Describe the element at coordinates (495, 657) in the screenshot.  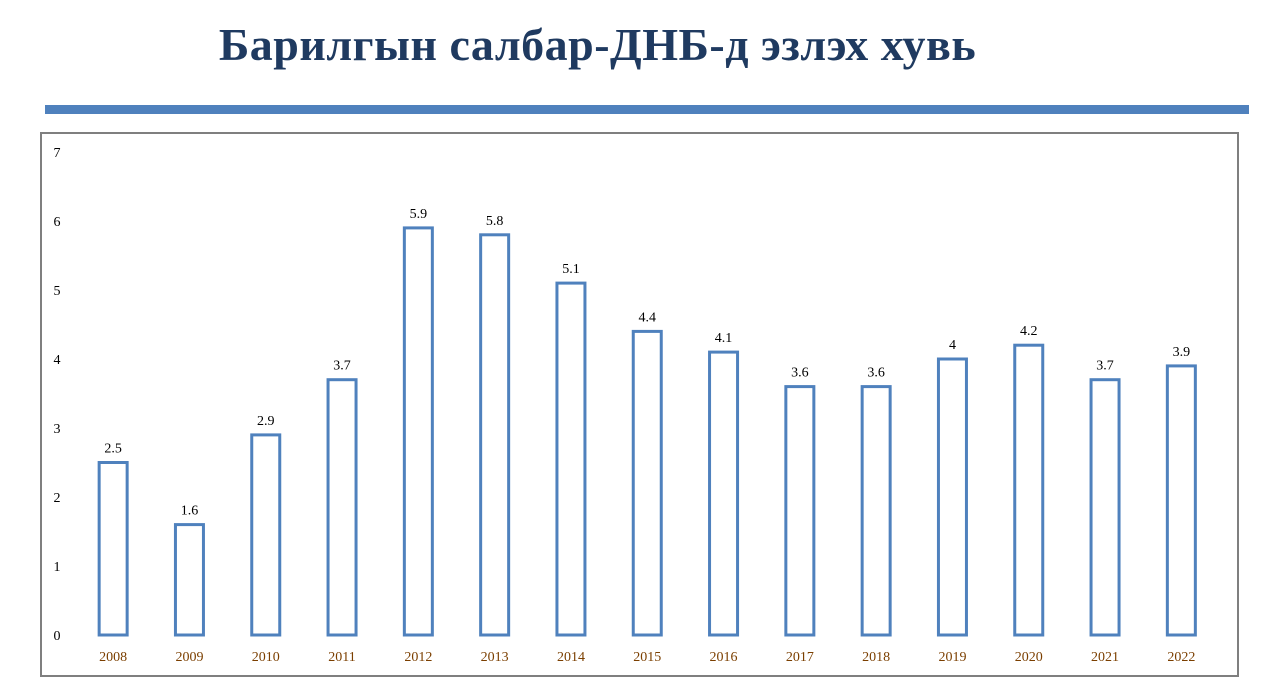
I see `x-tick-label: 2013` at that location.